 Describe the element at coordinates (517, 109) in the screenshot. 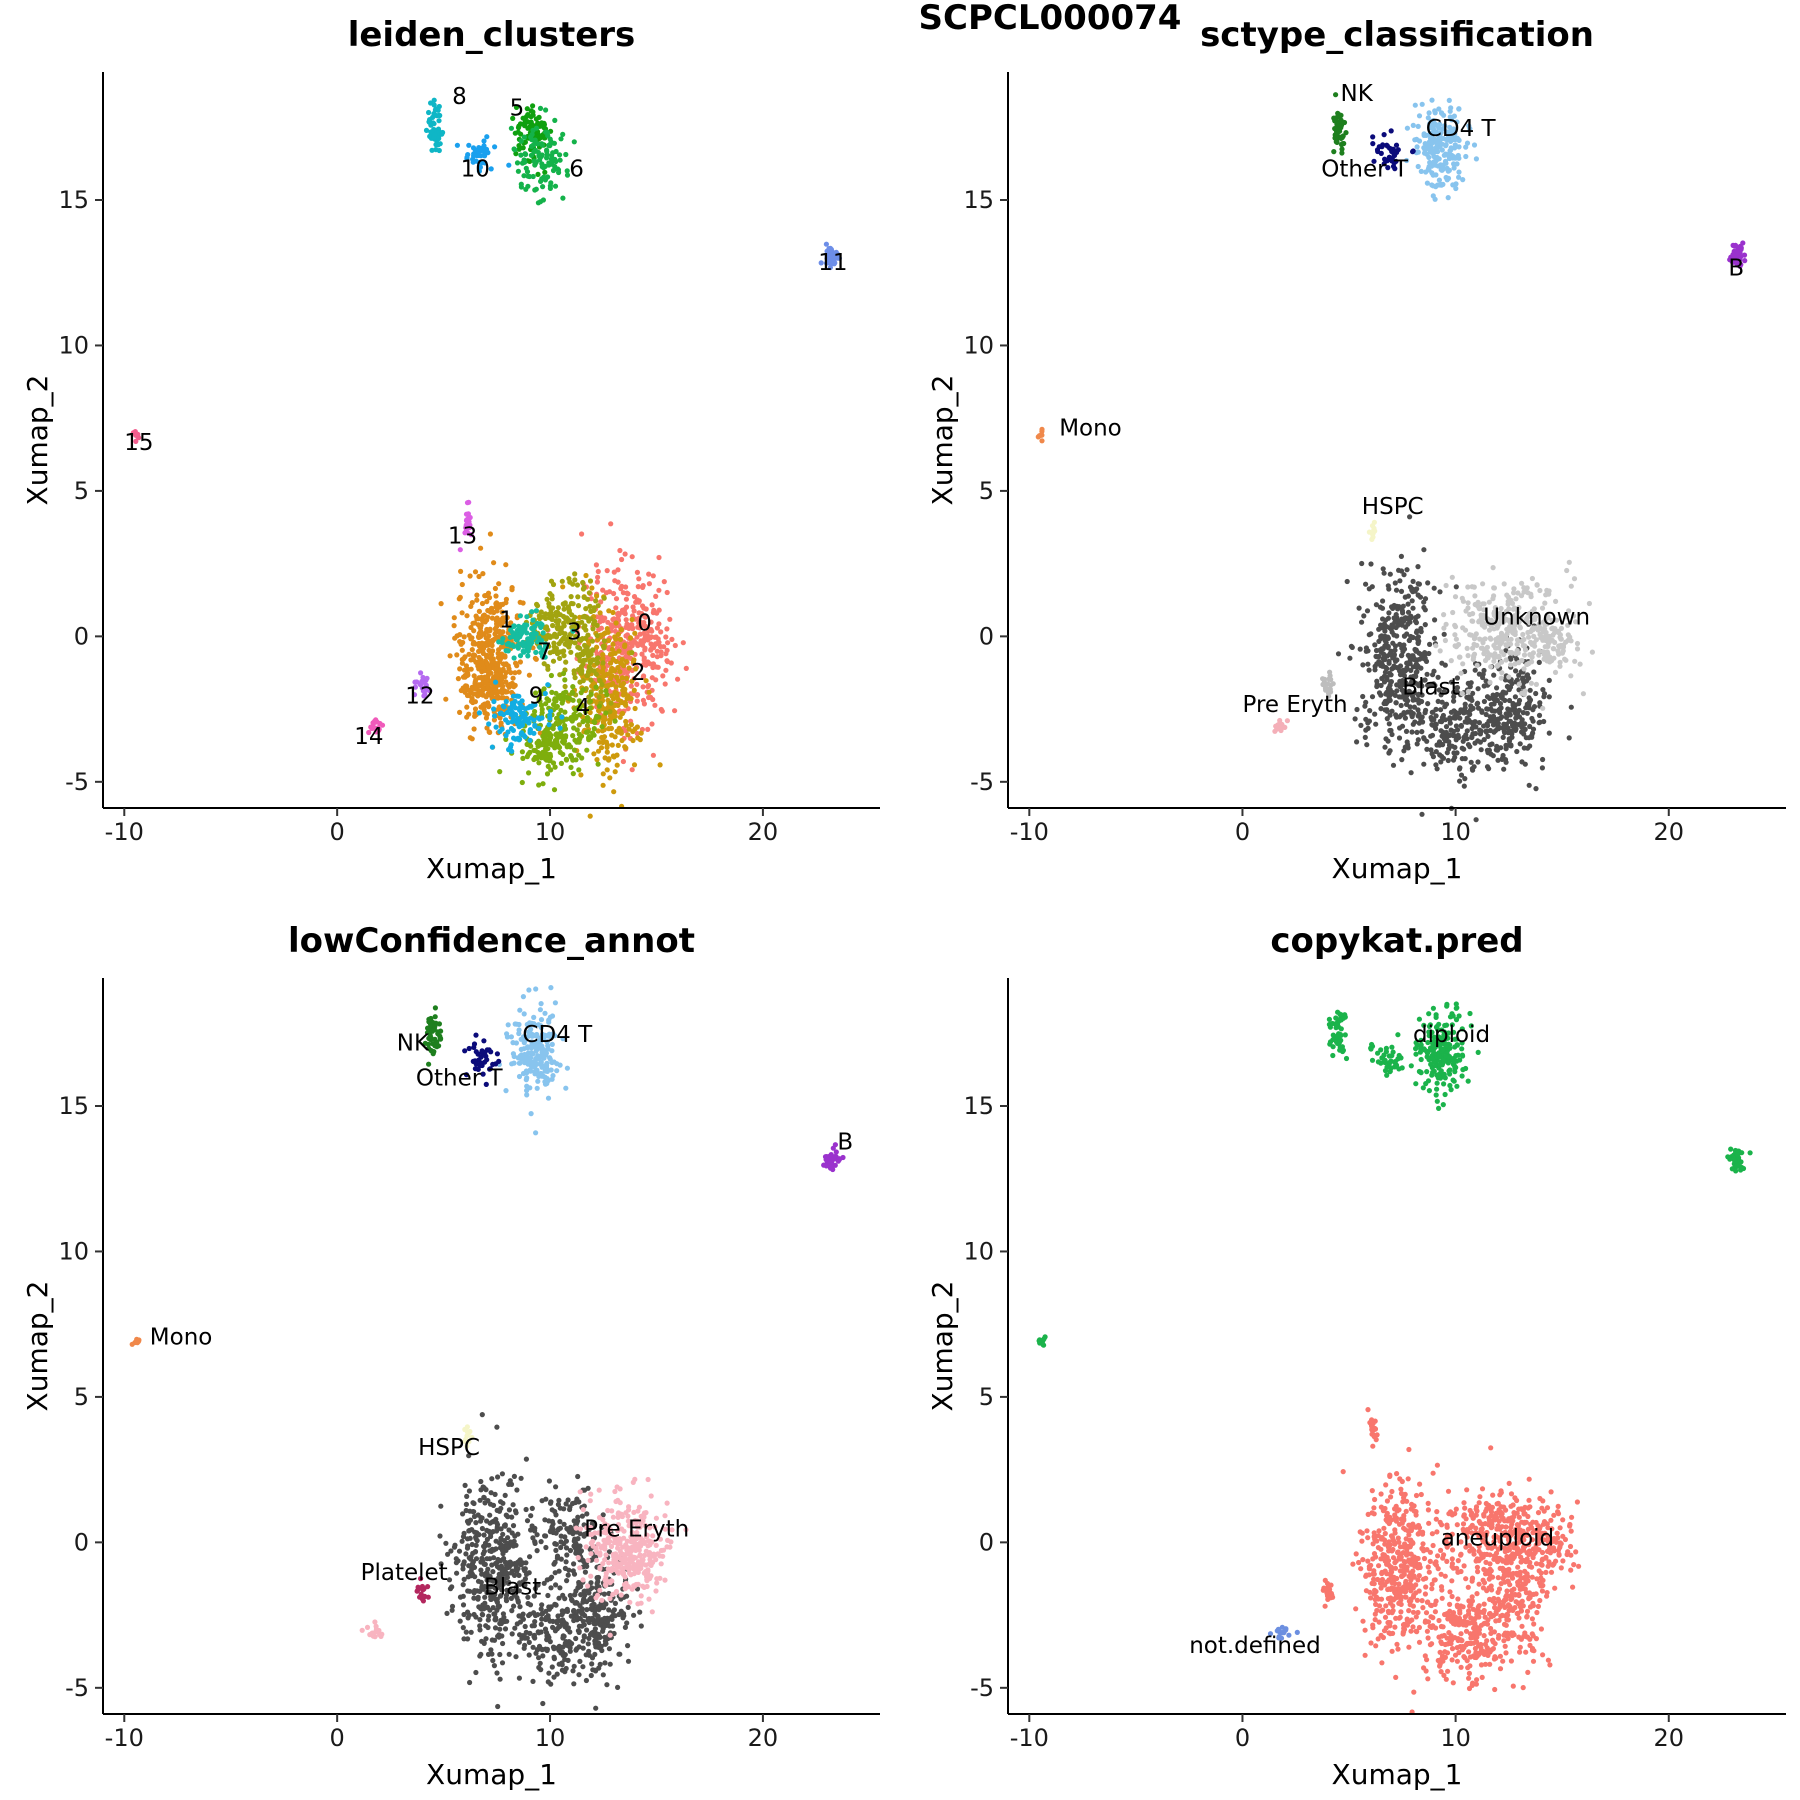

I see `cluster-label: 5` at that location.